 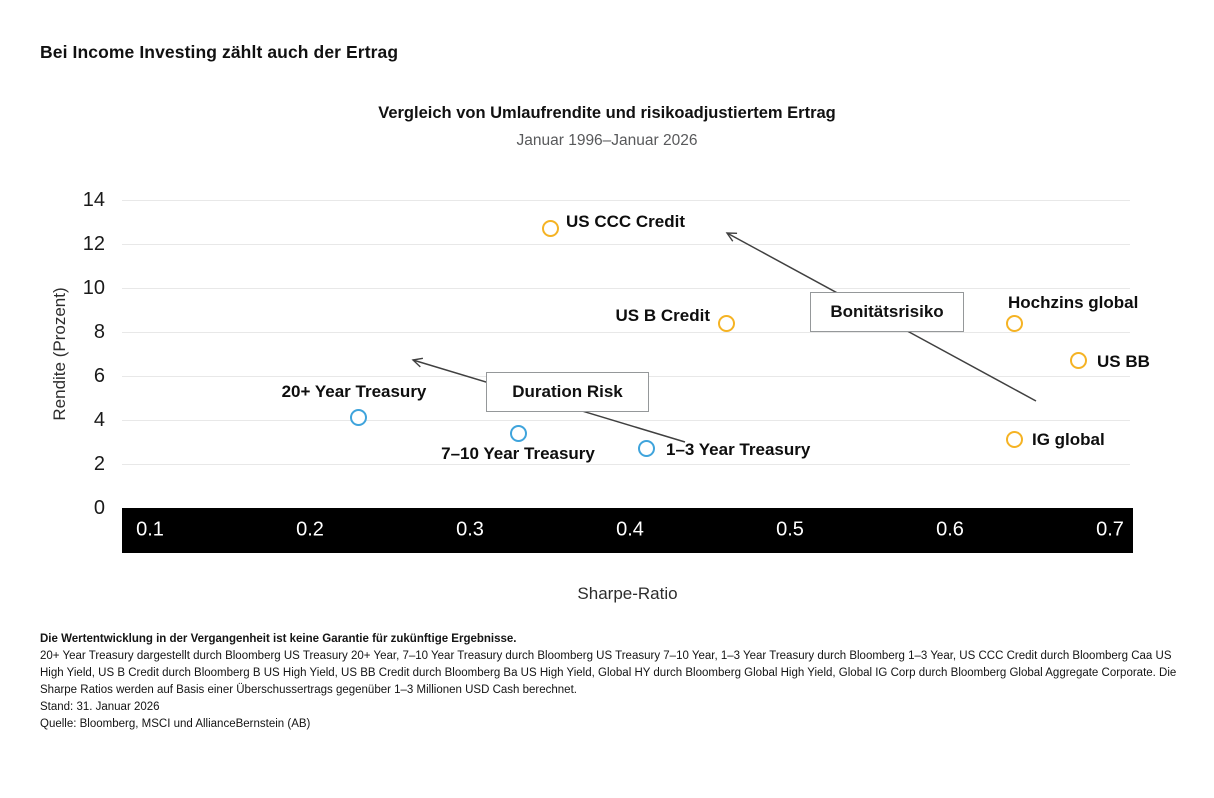 What do you see at coordinates (518, 454) in the screenshot?
I see `point-label-7-10-year-treasury: 7–10 Year Treasury` at bounding box center [518, 454].